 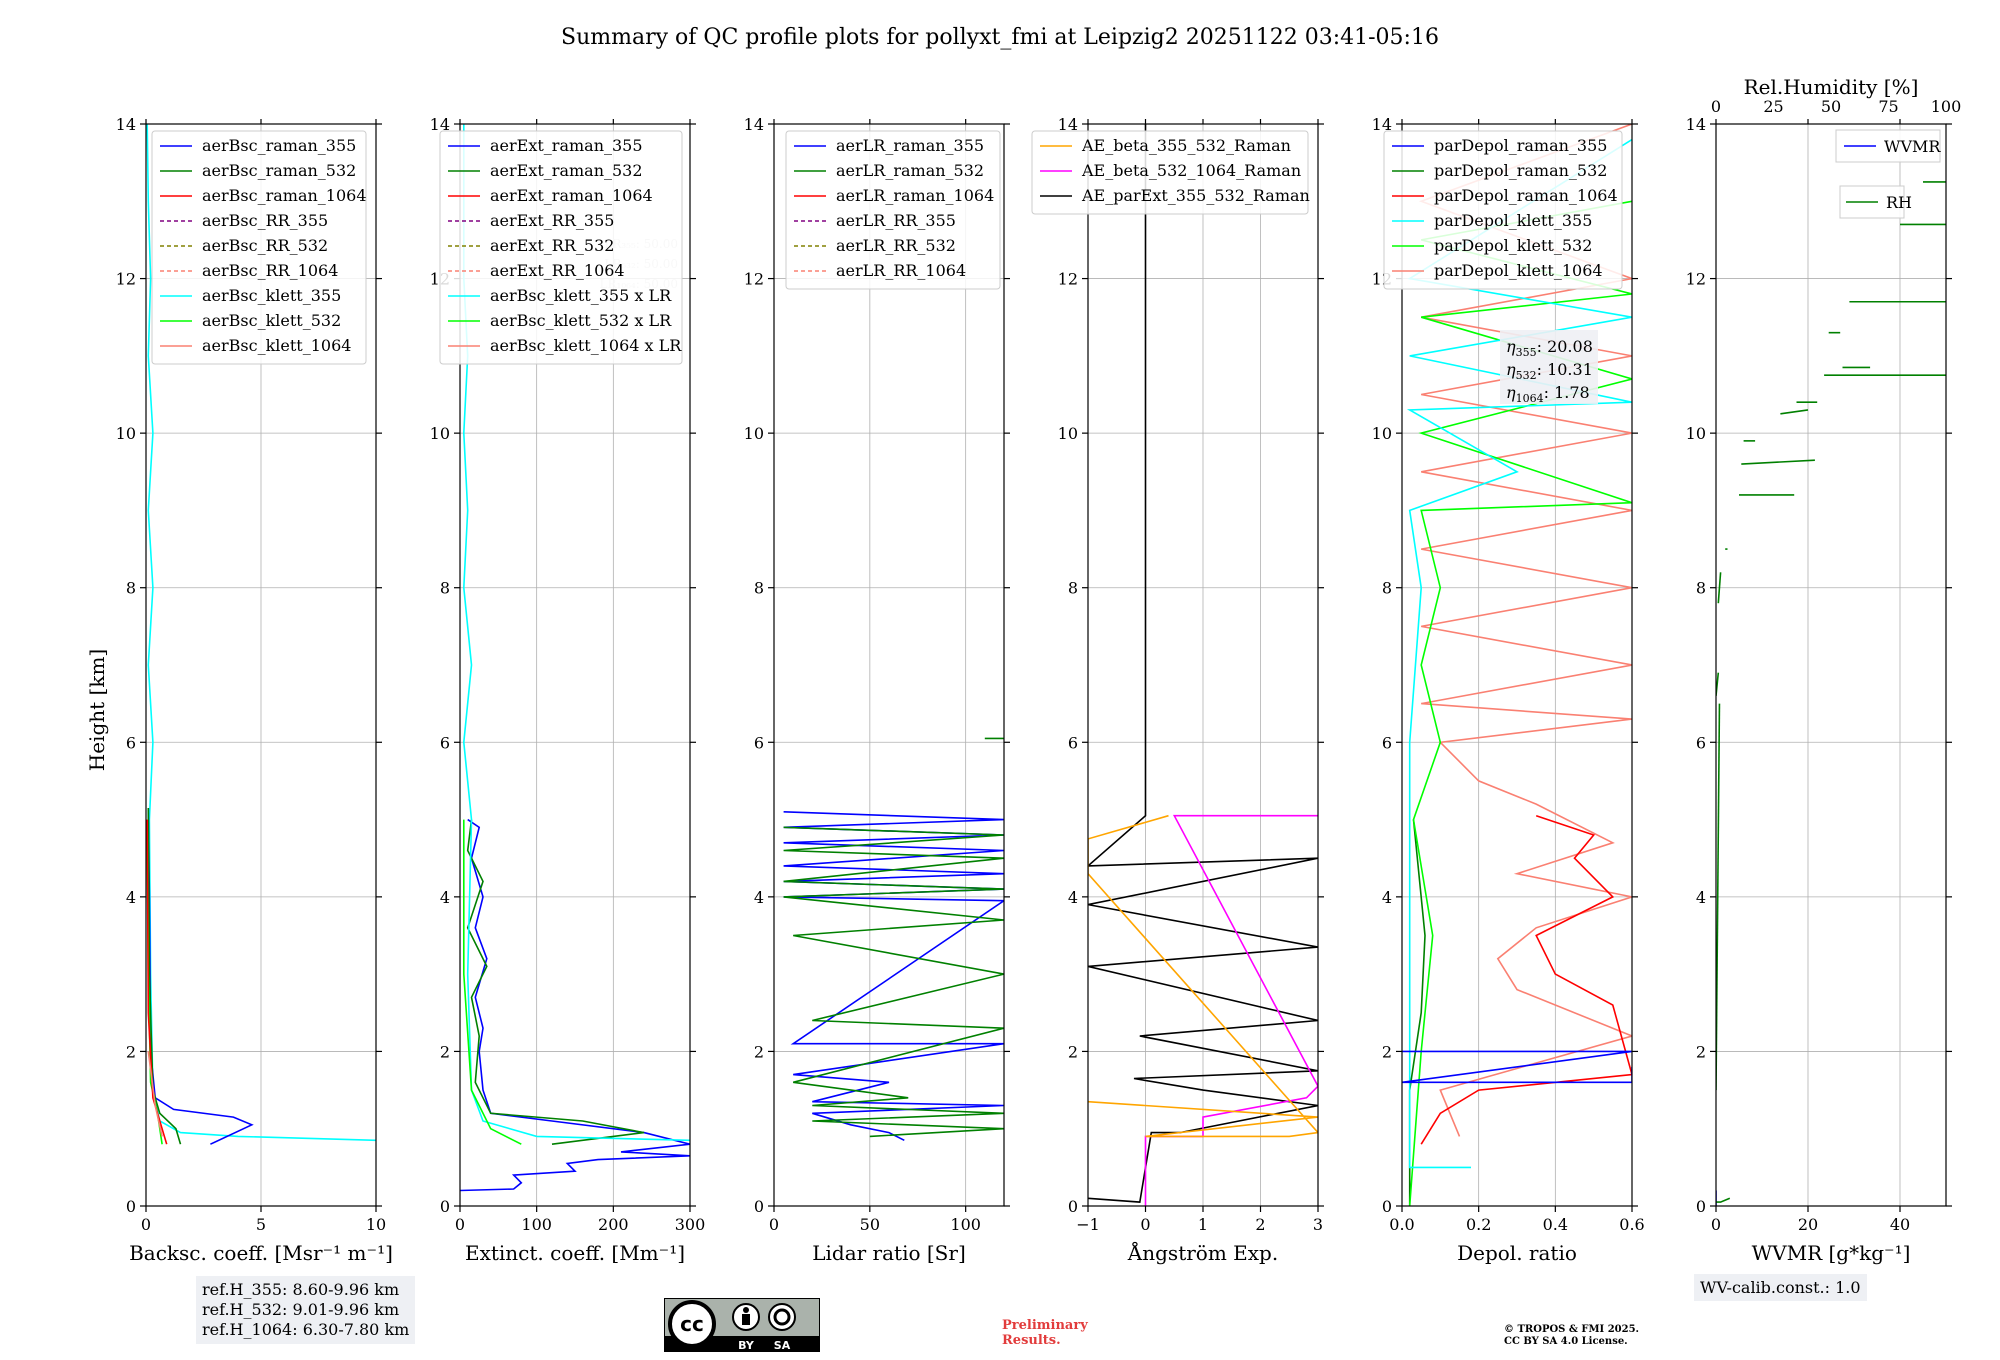 What do you see at coordinates (306, 1329) in the screenshot?
I see `ref-height-1064: ref.H_1064: 6.30-7.80 km` at bounding box center [306, 1329].